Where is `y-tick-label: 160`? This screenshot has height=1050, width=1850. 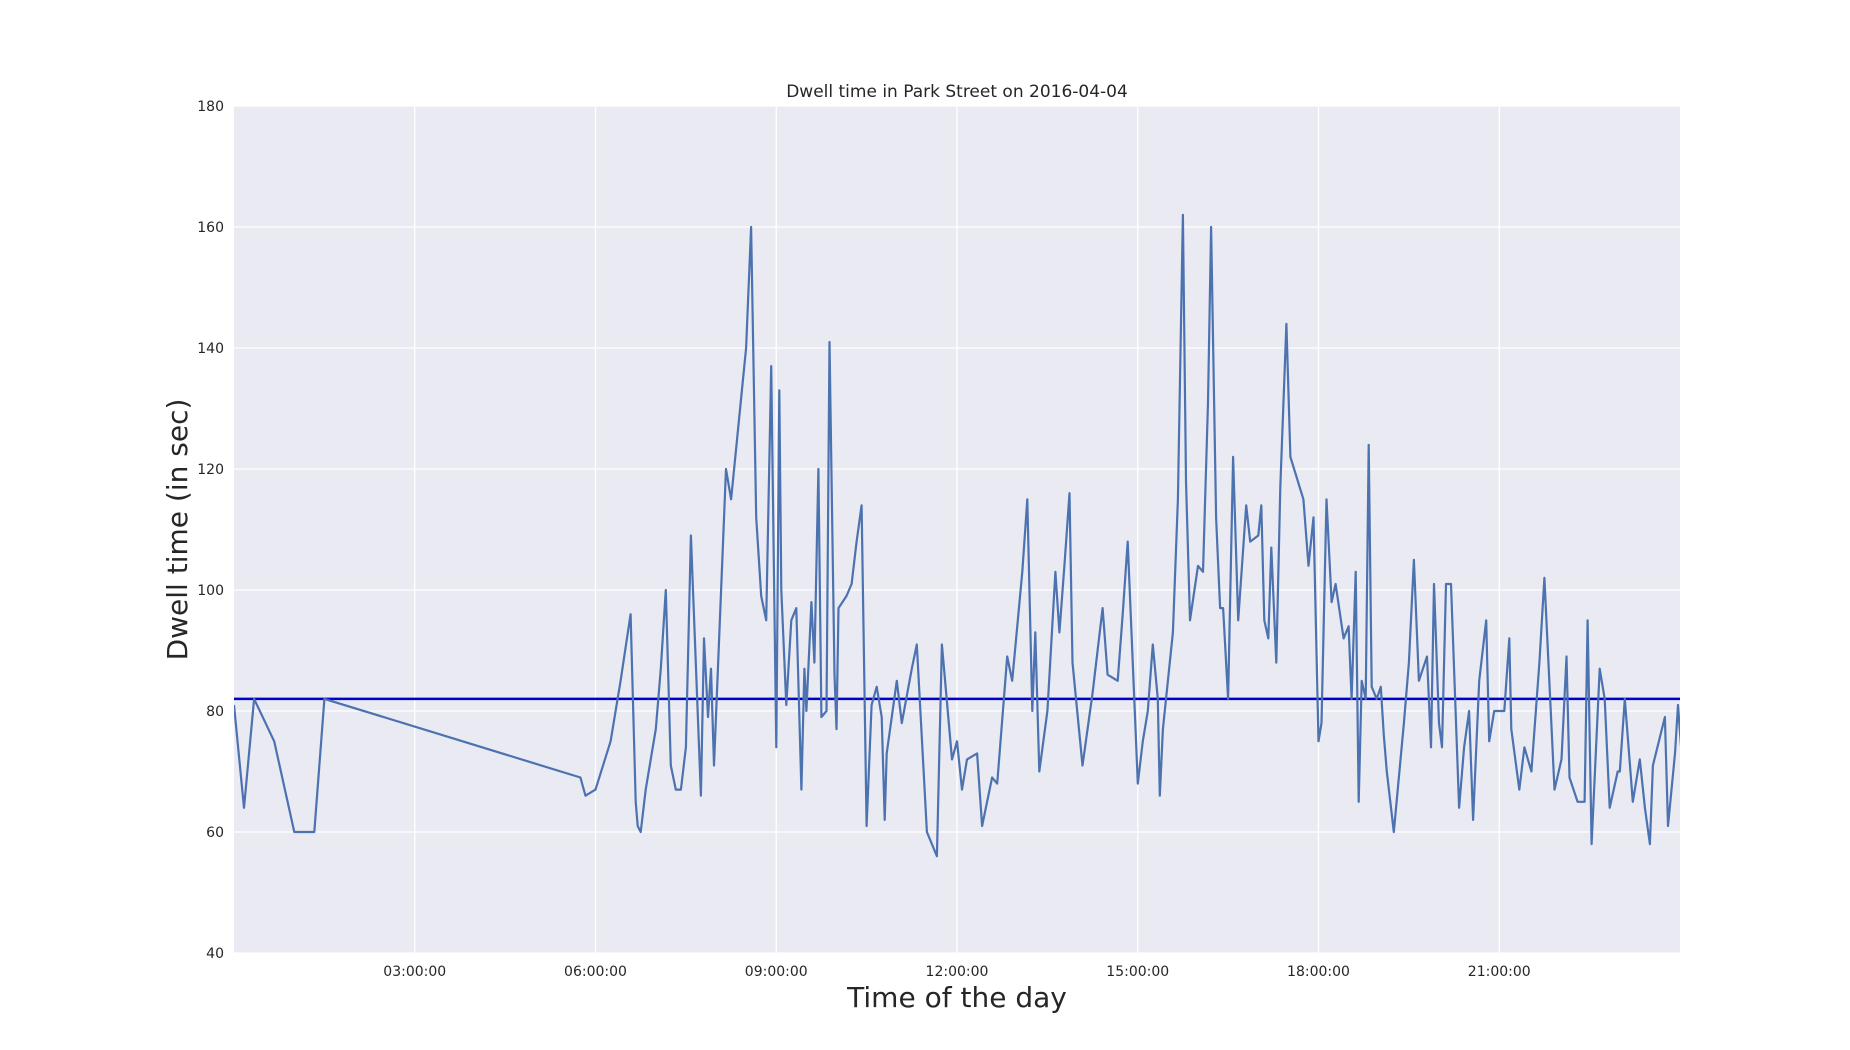 y-tick-label: 160 is located at coordinates (210, 228).